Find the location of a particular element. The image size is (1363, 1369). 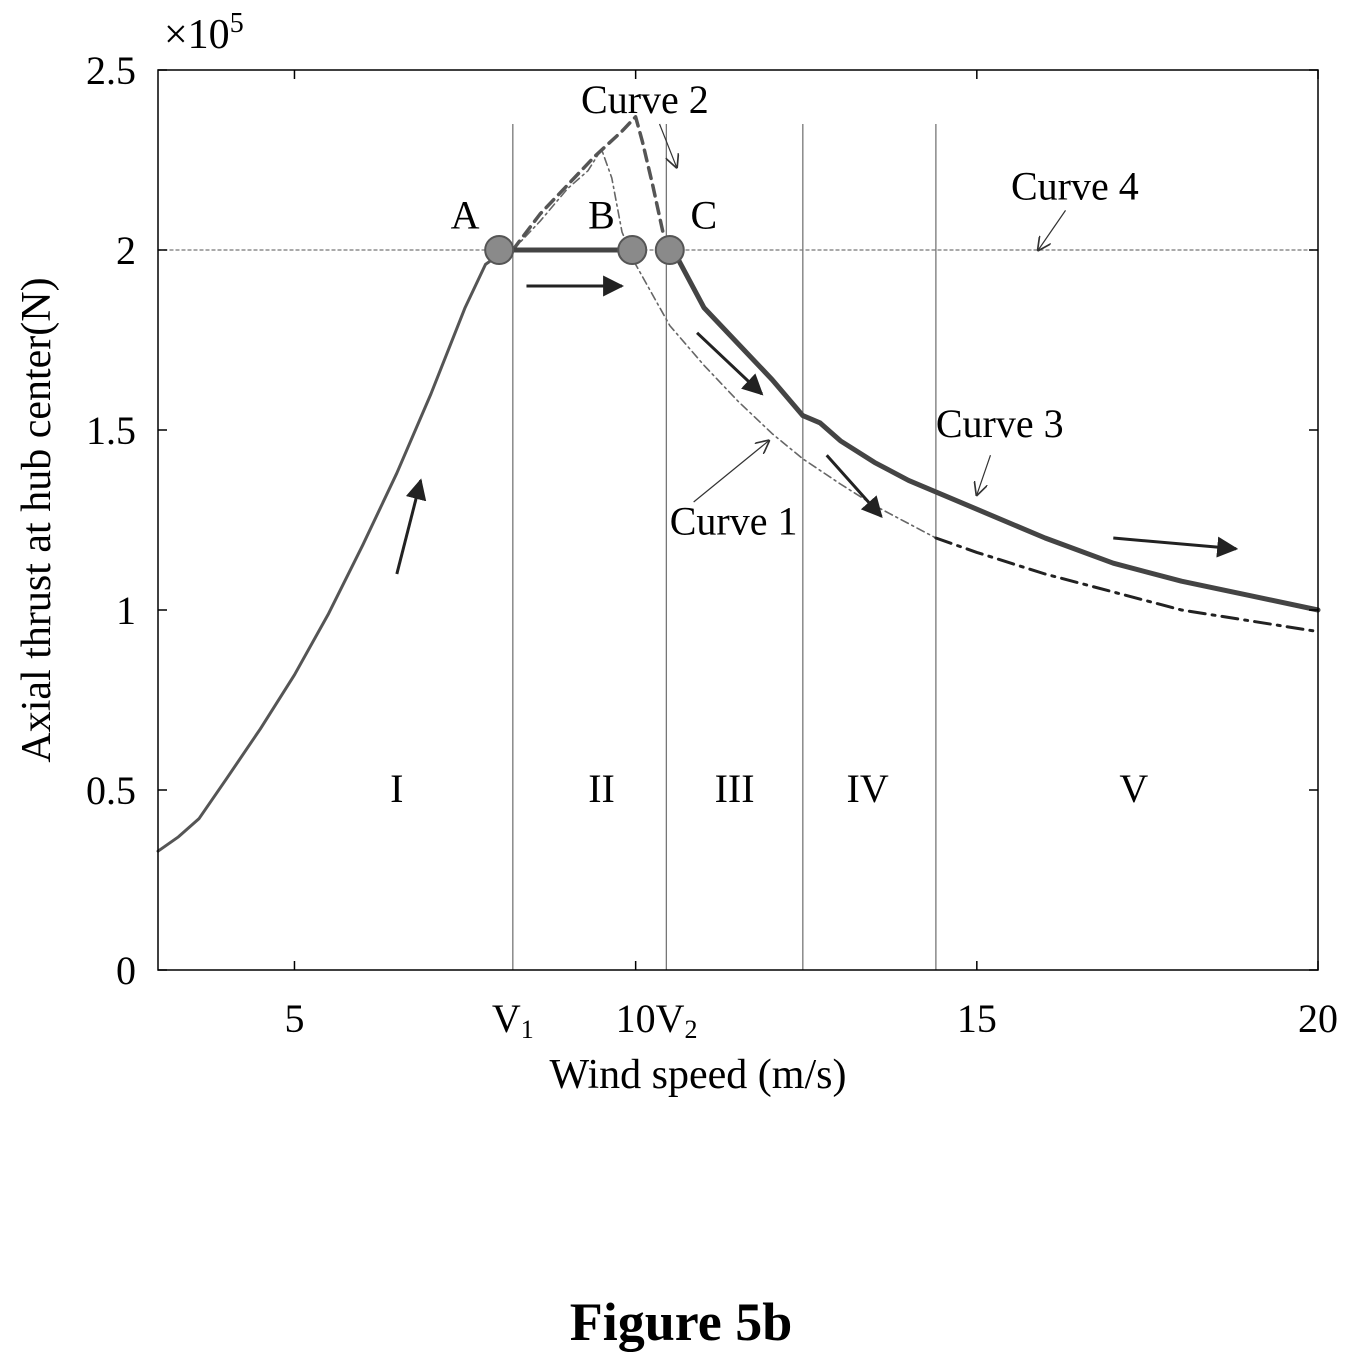

curve-annotations: Curve 2 Curve 4 Curve 3 Curve 1 is located at coordinates (860, 310).